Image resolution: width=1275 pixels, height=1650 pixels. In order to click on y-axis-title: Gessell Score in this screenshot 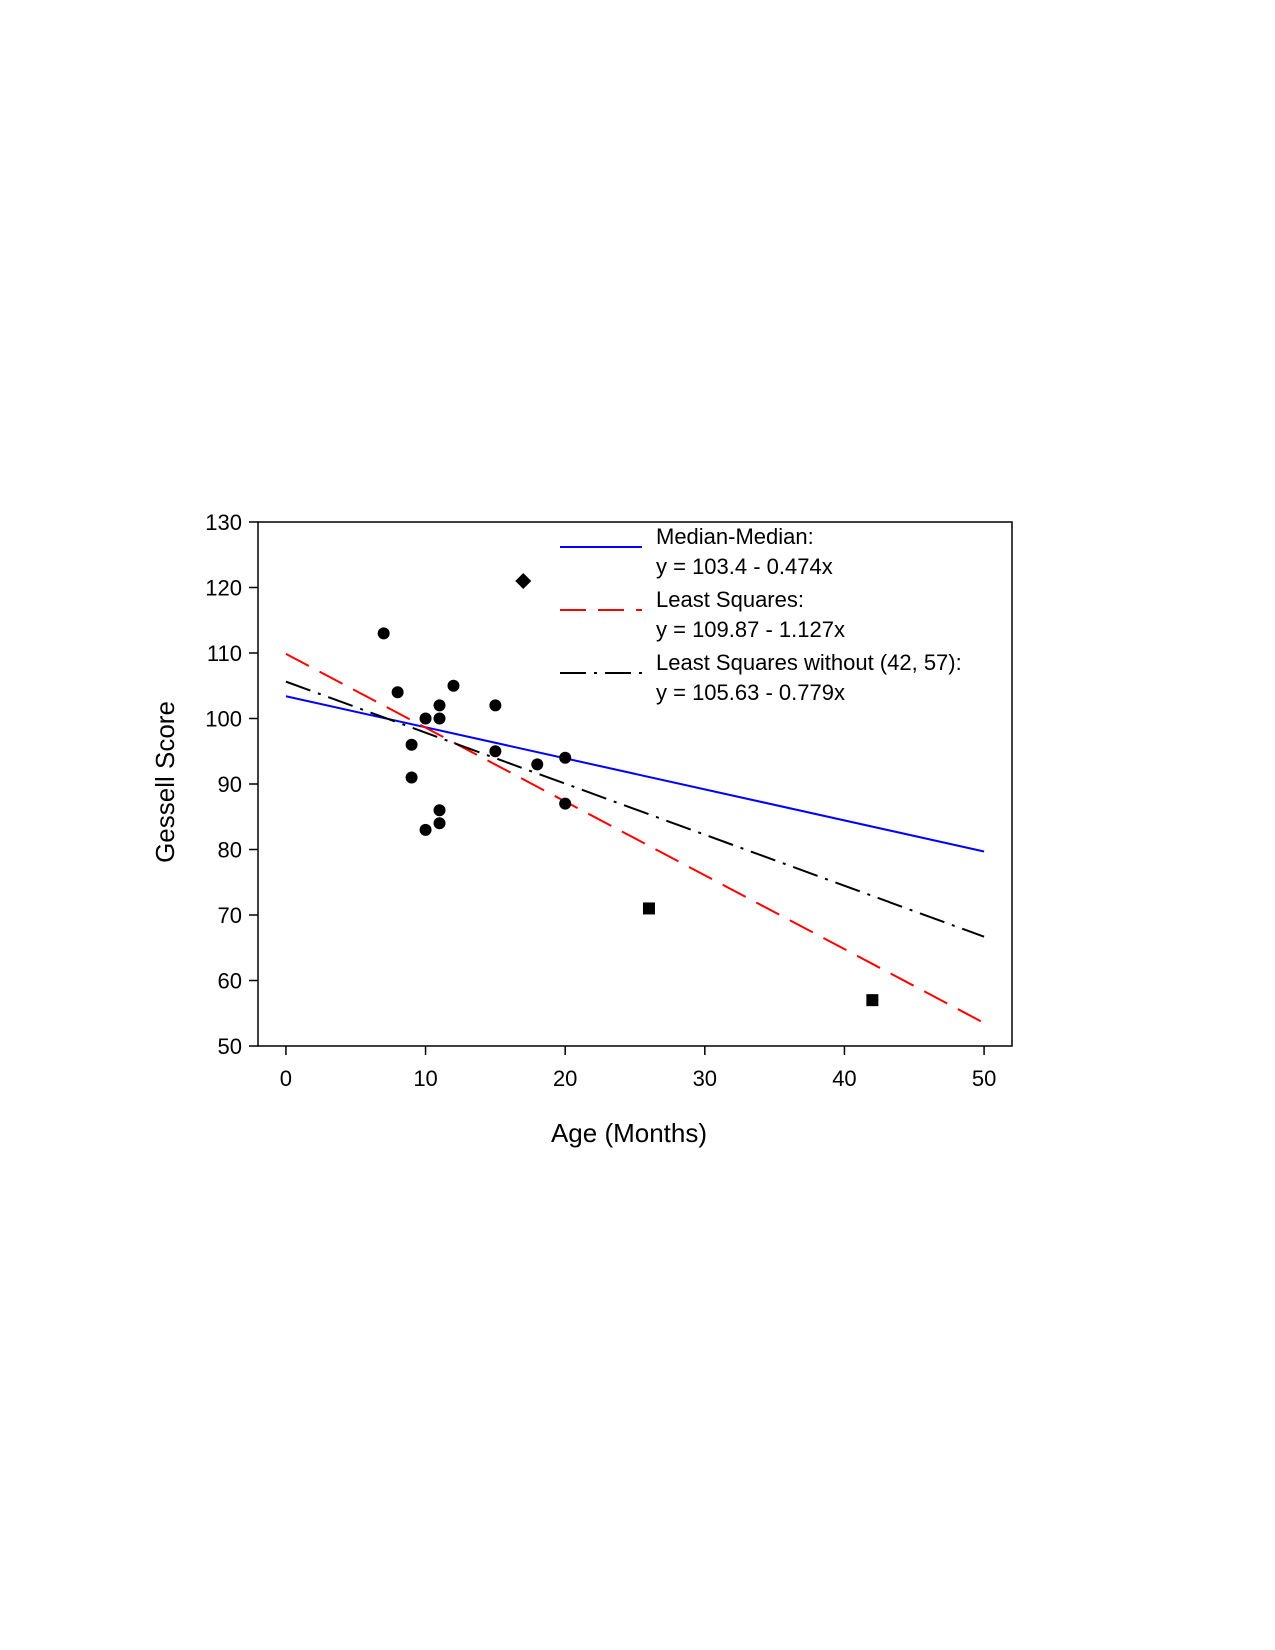, I will do `click(165, 782)`.